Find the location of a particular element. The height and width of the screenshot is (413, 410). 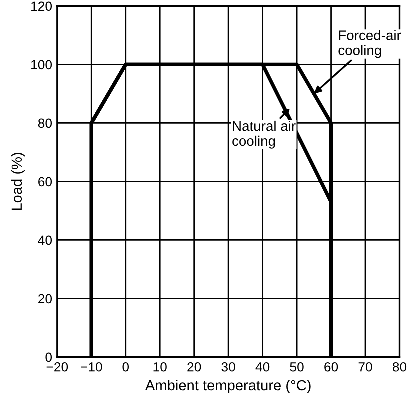

annotation: Natural air cooling is located at coordinates (264, 134).